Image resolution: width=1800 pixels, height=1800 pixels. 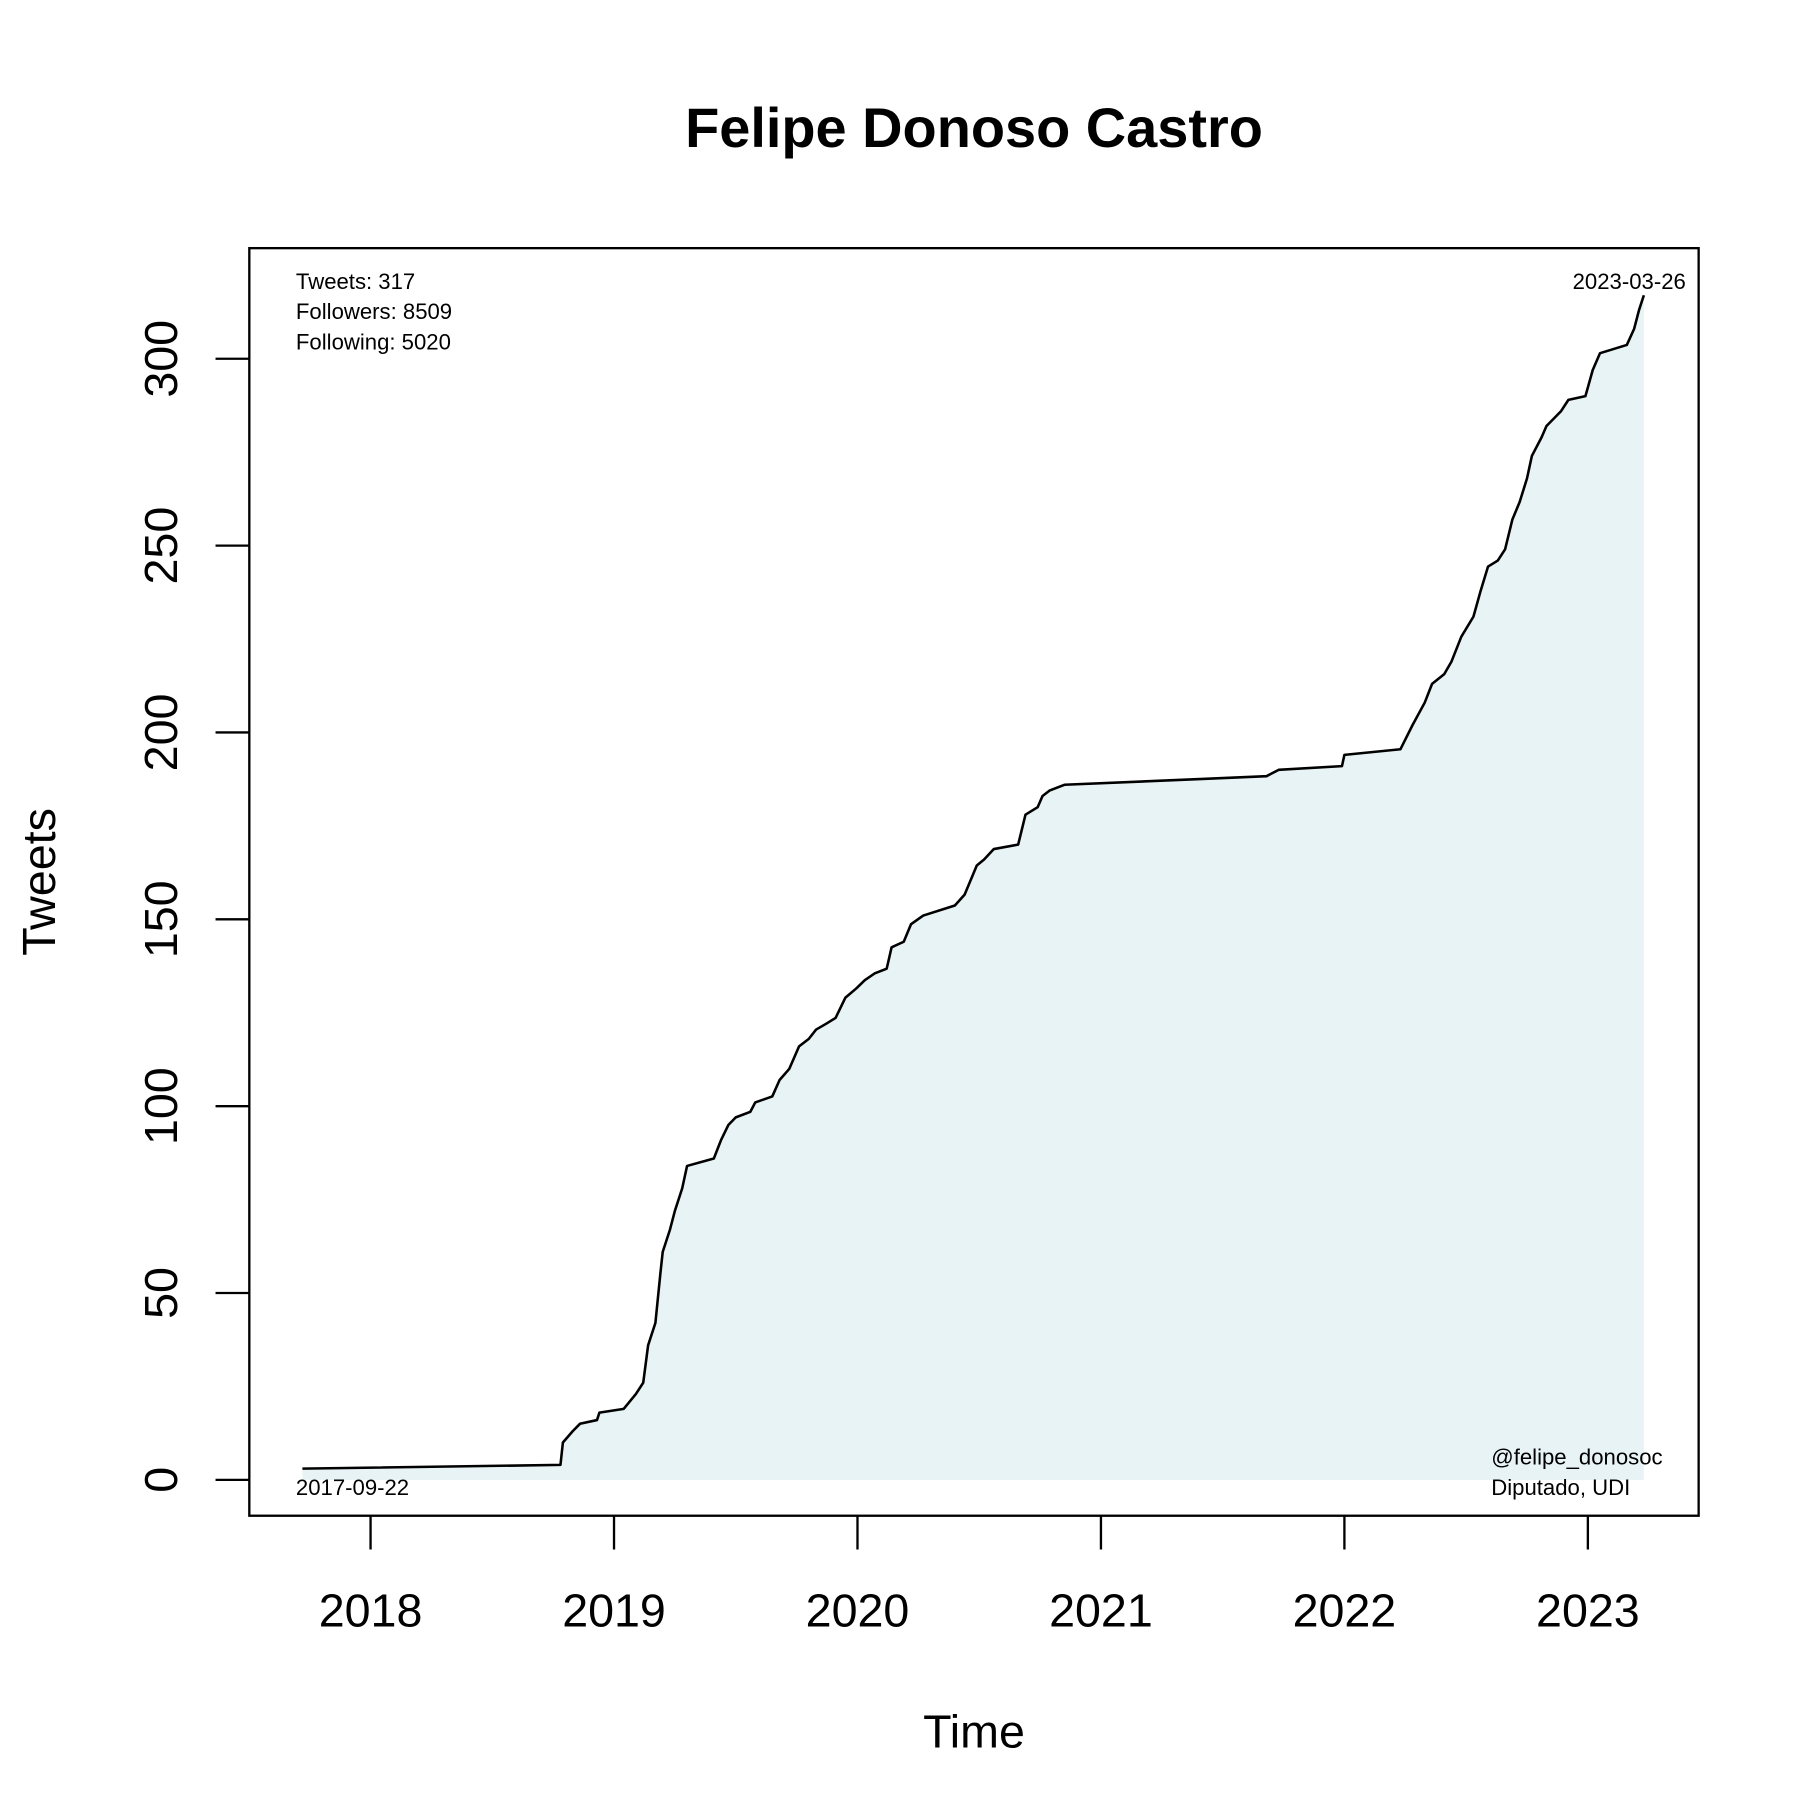 I want to click on x-tick-label: 2018, so click(x=371, y=1610).